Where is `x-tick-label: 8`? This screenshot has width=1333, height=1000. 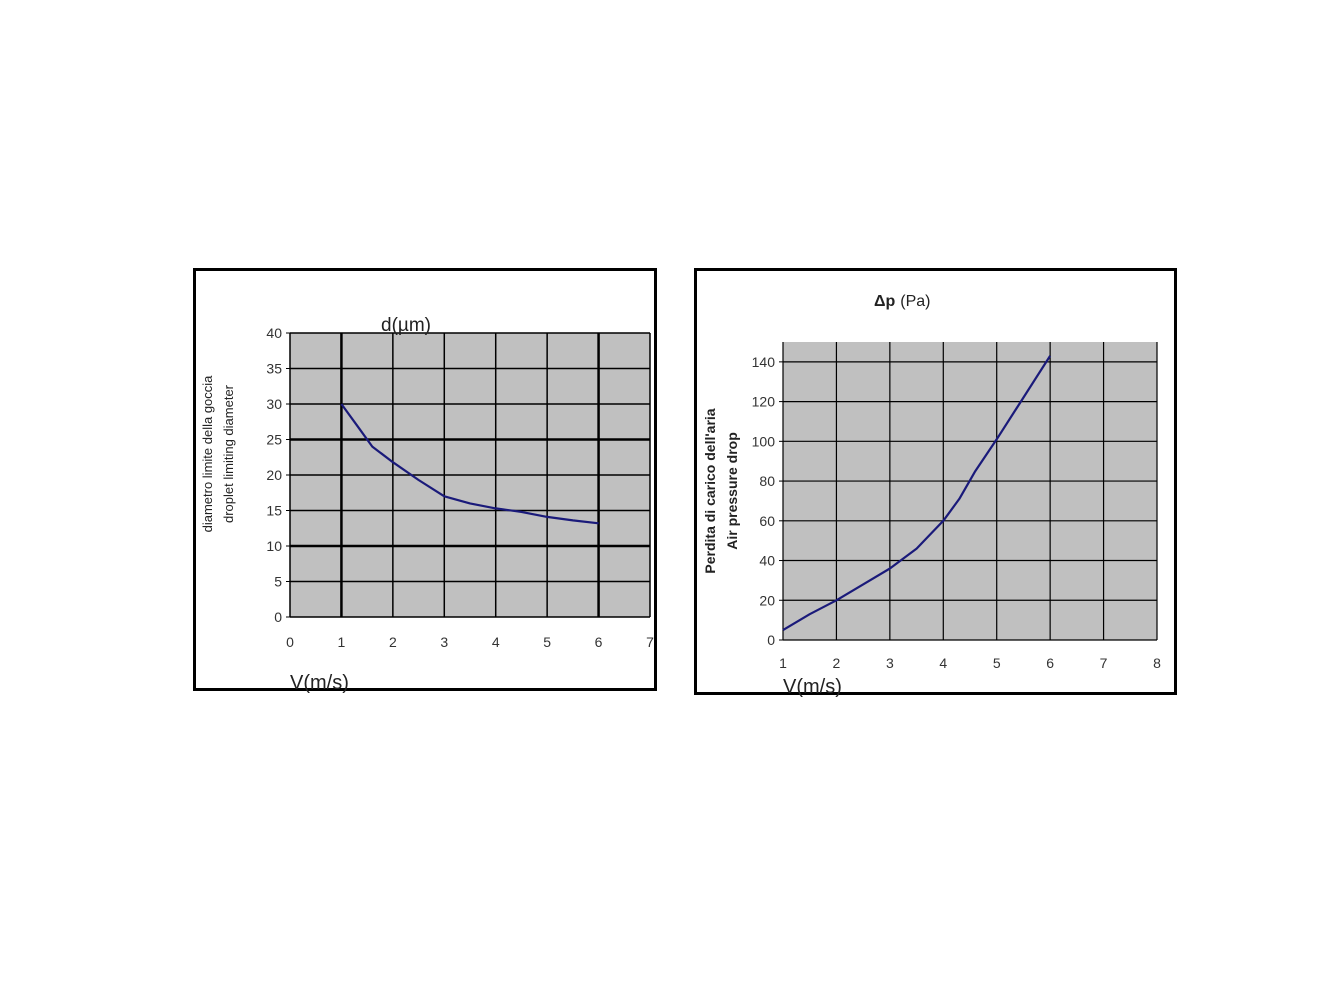 x-tick-label: 8 is located at coordinates (1157, 663).